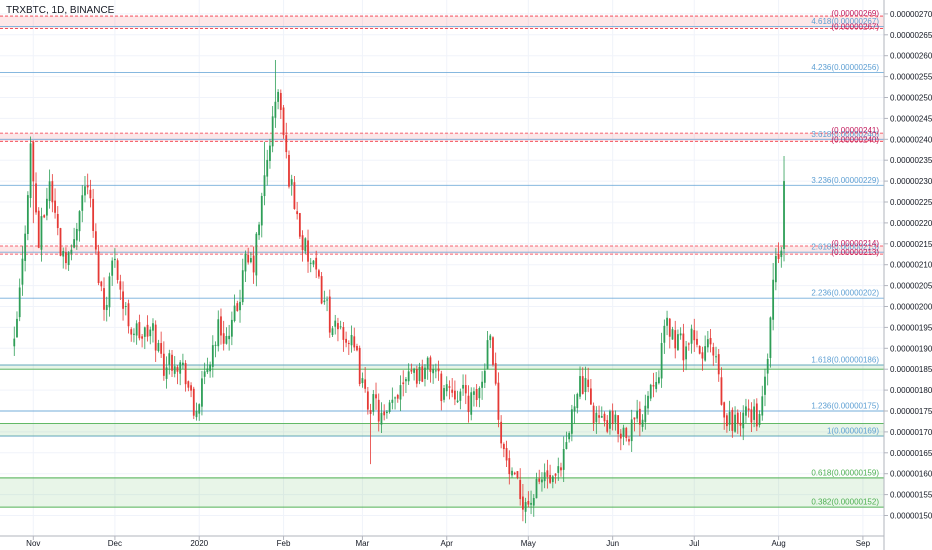 The width and height of the screenshot is (932, 550). I want to click on fib-level-label: 2.236(0.00000202), so click(845, 293).